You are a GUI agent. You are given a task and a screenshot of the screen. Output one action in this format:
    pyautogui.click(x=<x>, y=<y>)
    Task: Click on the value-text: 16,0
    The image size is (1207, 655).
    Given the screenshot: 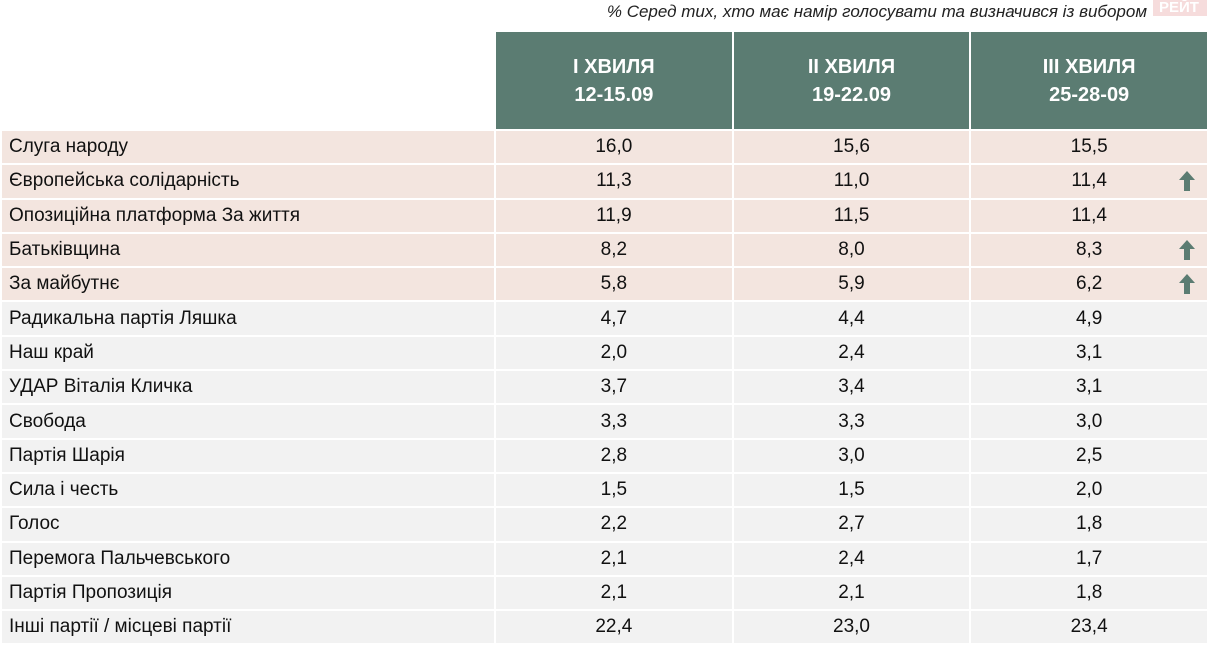 What is the action you would take?
    pyautogui.click(x=614, y=147)
    